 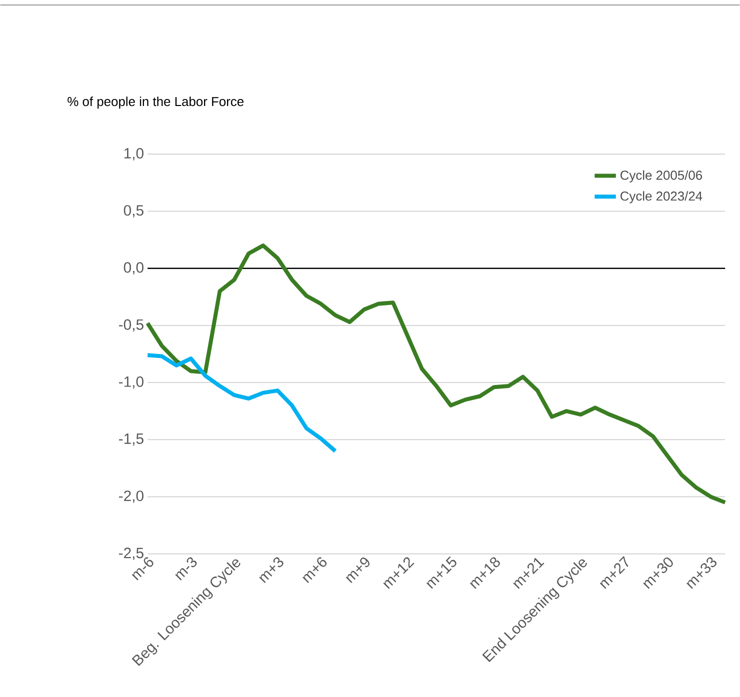 I want to click on x-tick-label: m-3, so click(x=186, y=568).